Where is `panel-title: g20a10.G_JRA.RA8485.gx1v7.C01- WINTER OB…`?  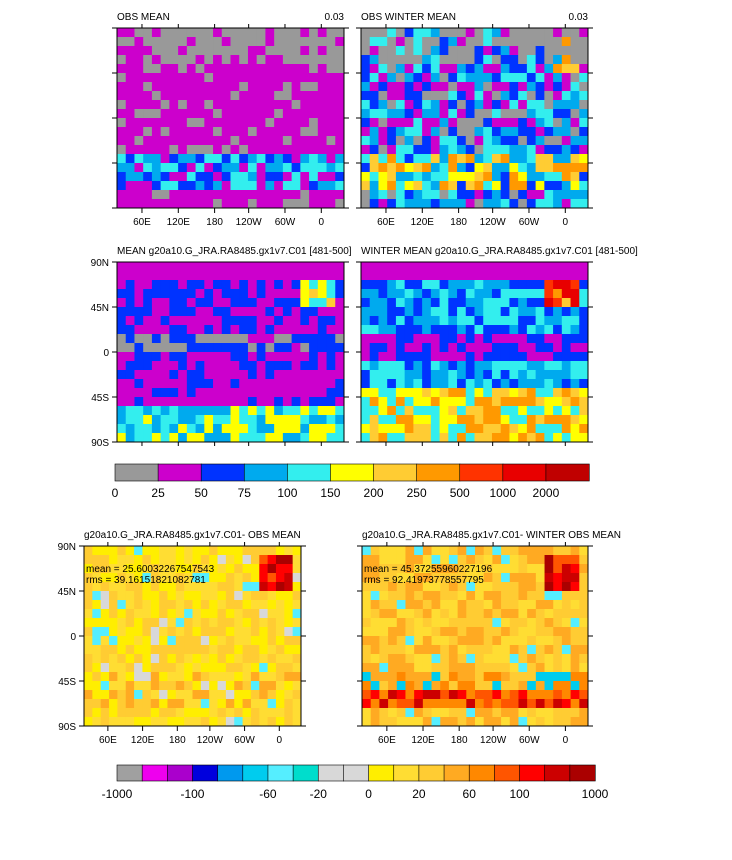
panel-title: g20a10.G_JRA.RA8485.gx1v7.C01- WINTER OB… is located at coordinates (491, 535).